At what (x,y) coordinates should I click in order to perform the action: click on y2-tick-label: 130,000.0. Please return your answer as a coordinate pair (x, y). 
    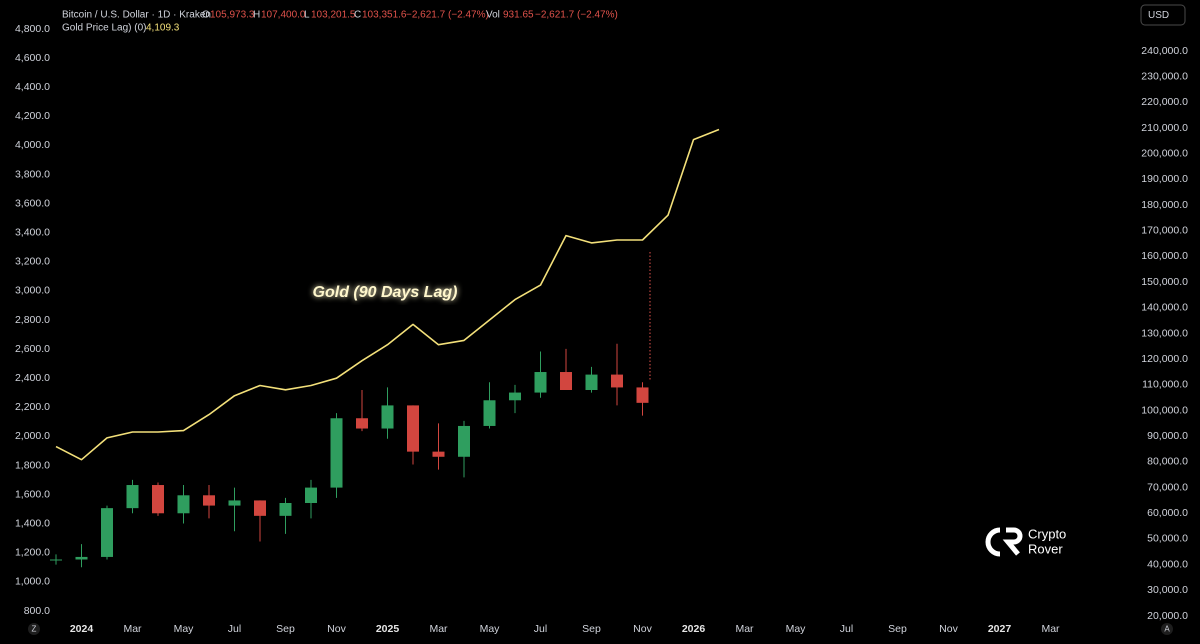
    Looking at the image, I should click on (1164, 333).